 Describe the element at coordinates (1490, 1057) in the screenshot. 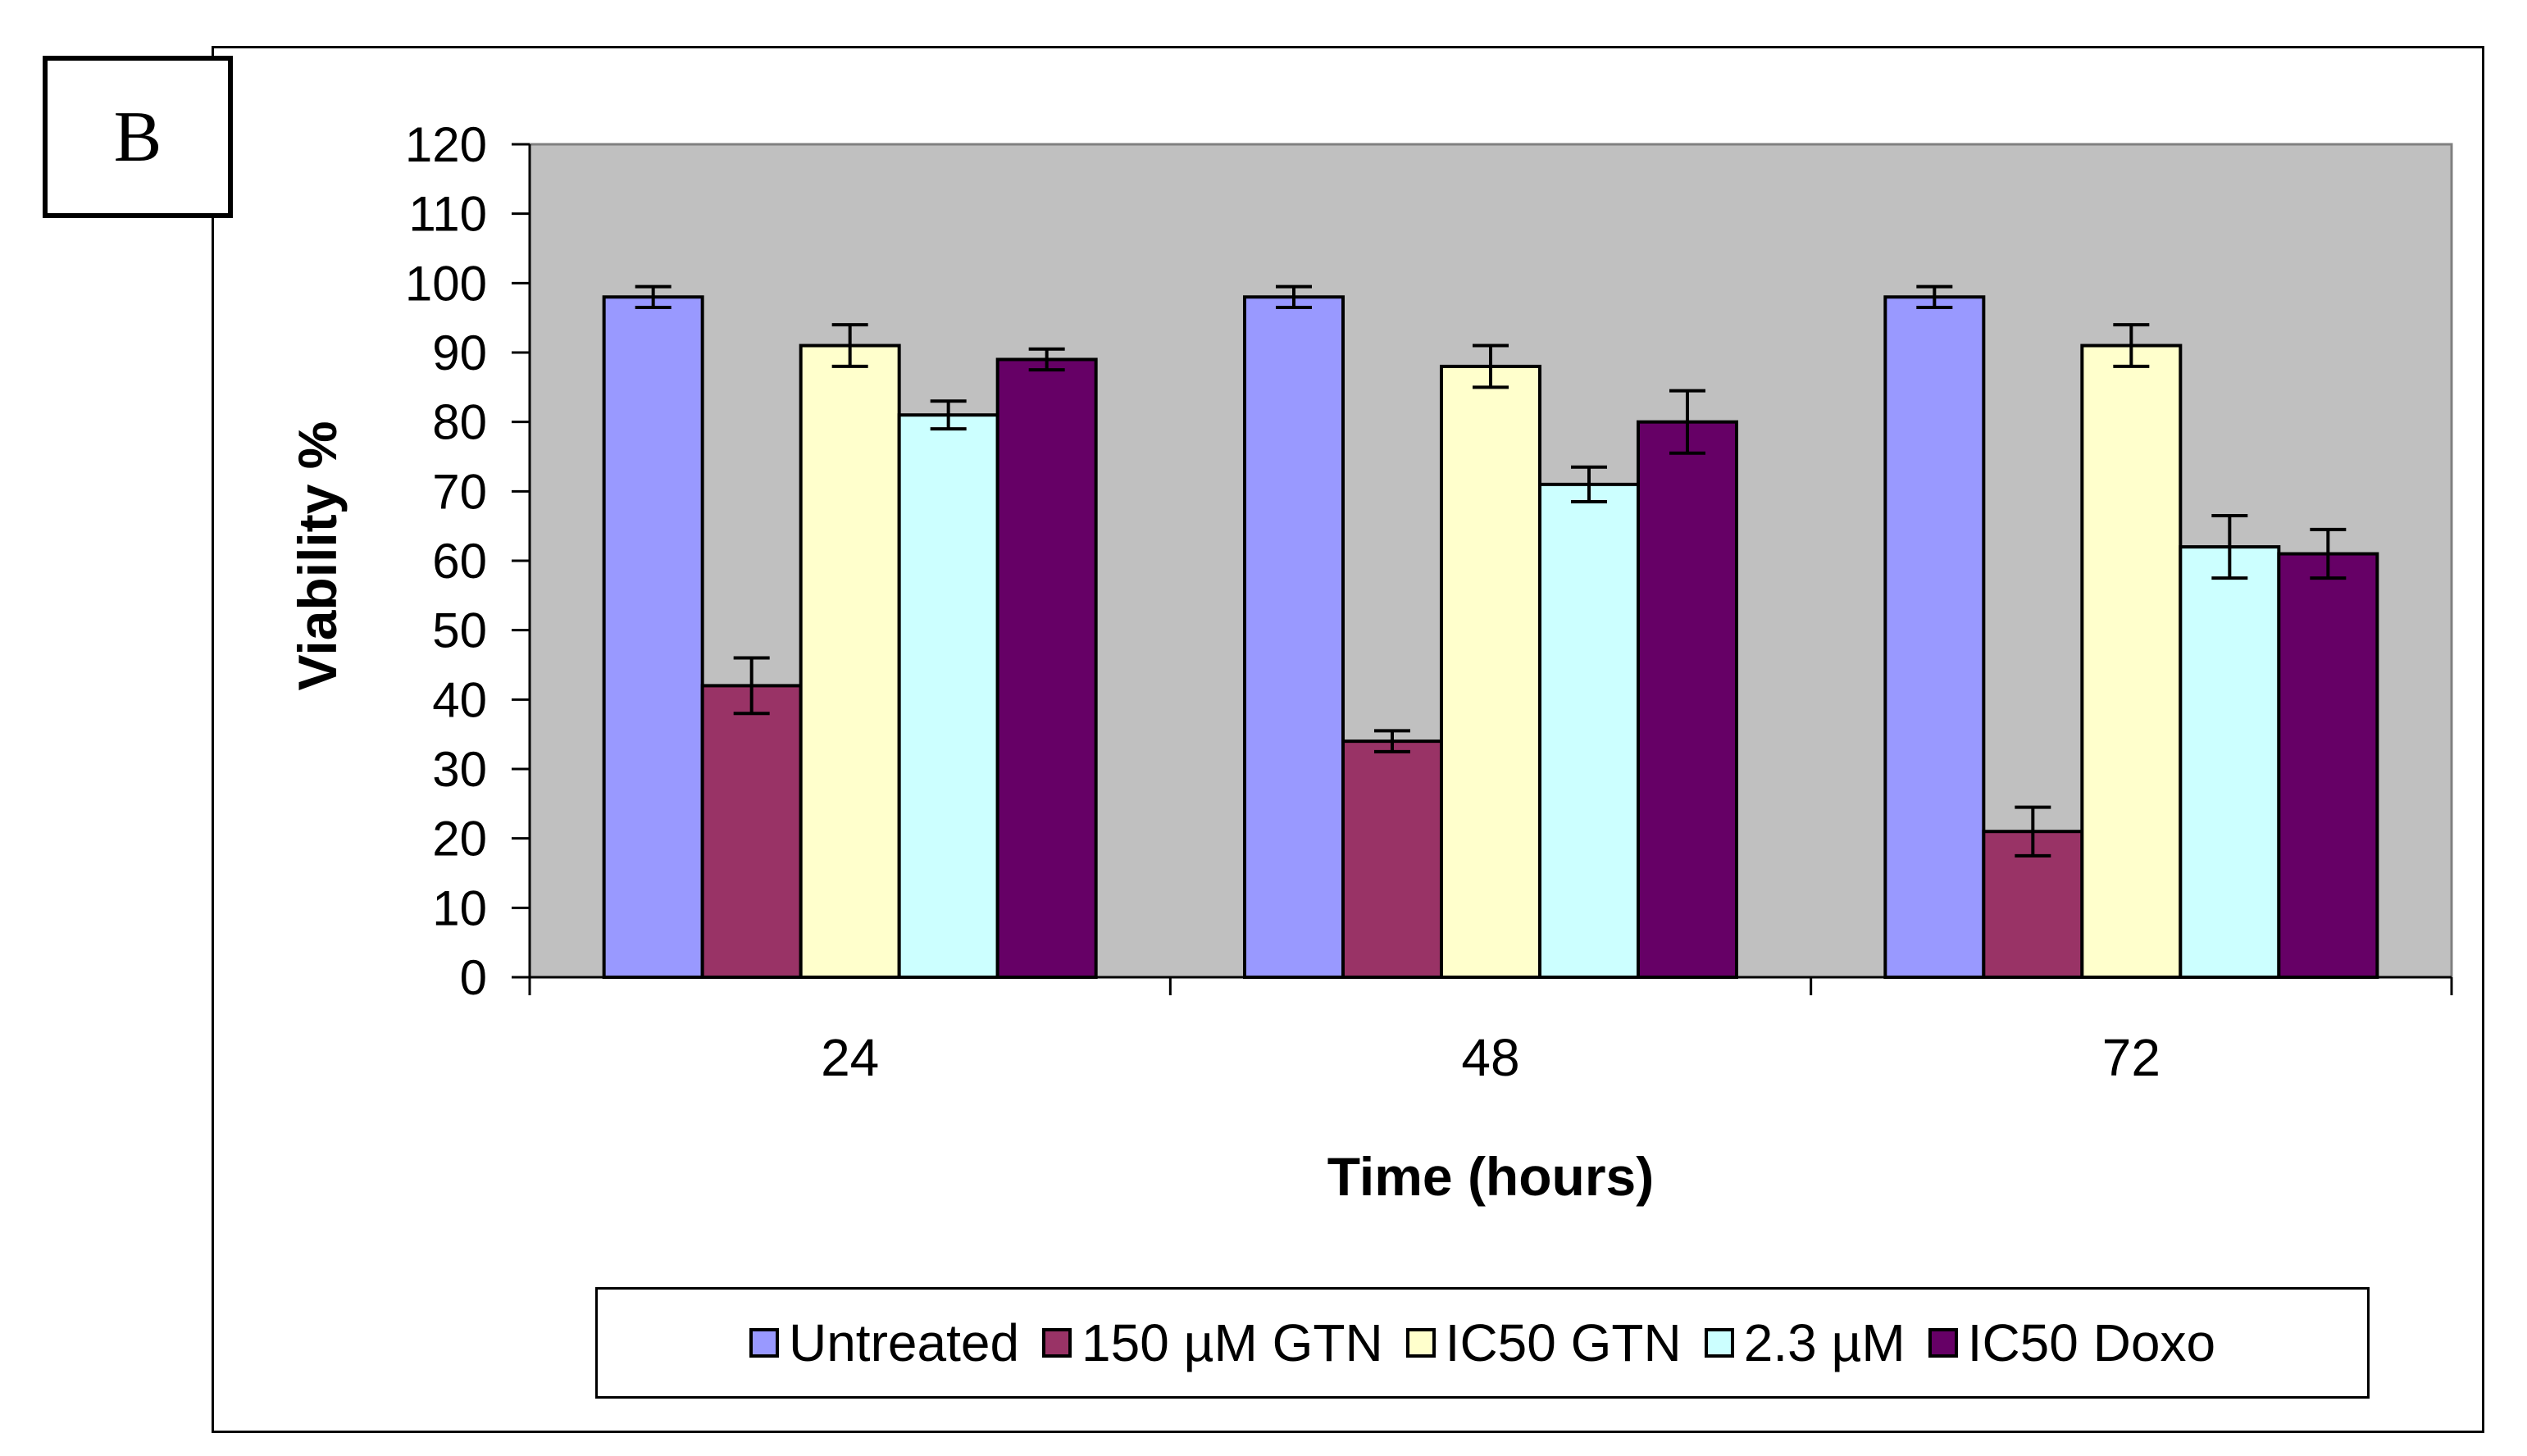

I see `x-tick-label: 48` at that location.